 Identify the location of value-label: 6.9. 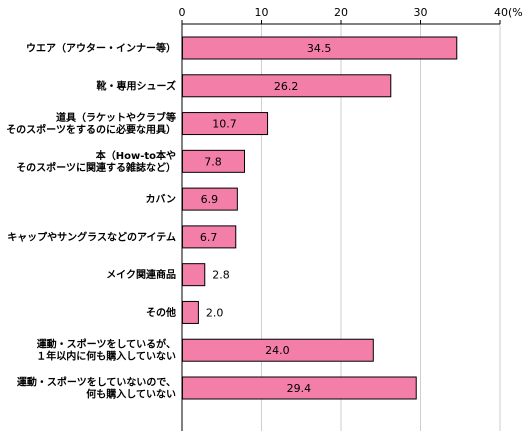
(210, 199).